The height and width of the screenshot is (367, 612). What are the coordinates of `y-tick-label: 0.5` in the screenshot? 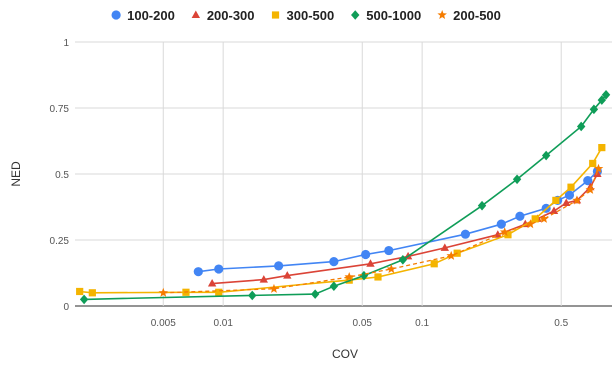 It's located at (62, 175).